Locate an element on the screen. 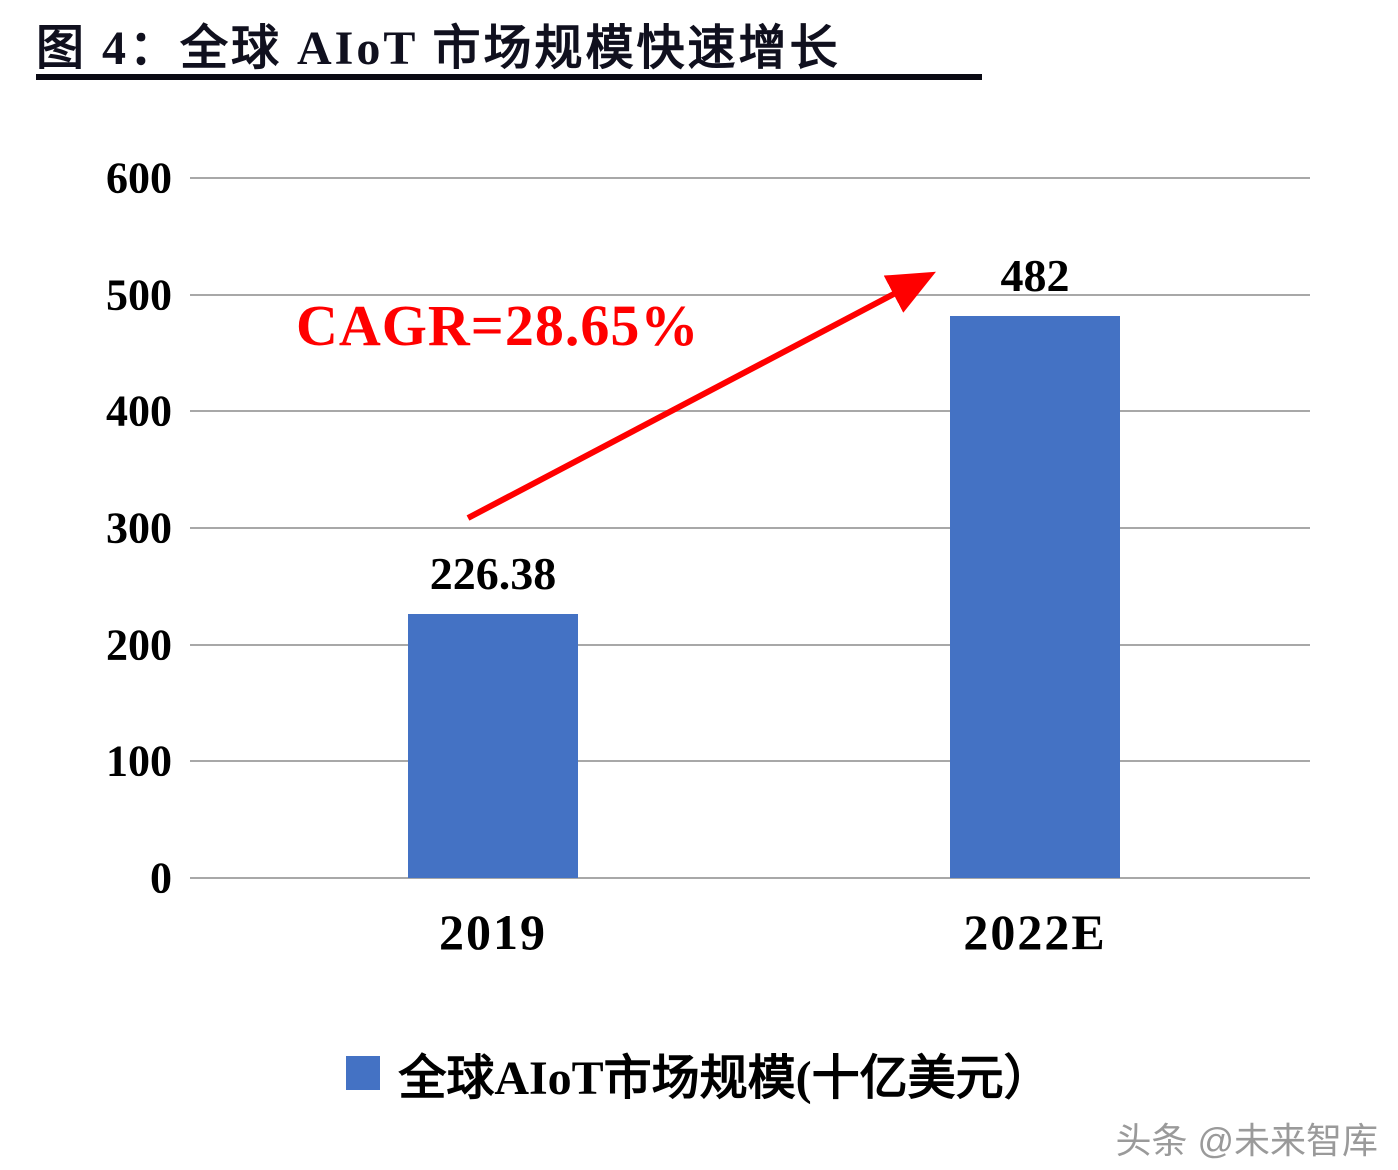 This screenshot has height=1170, width=1398. y-tick-label-500: 500 is located at coordinates (139, 295).